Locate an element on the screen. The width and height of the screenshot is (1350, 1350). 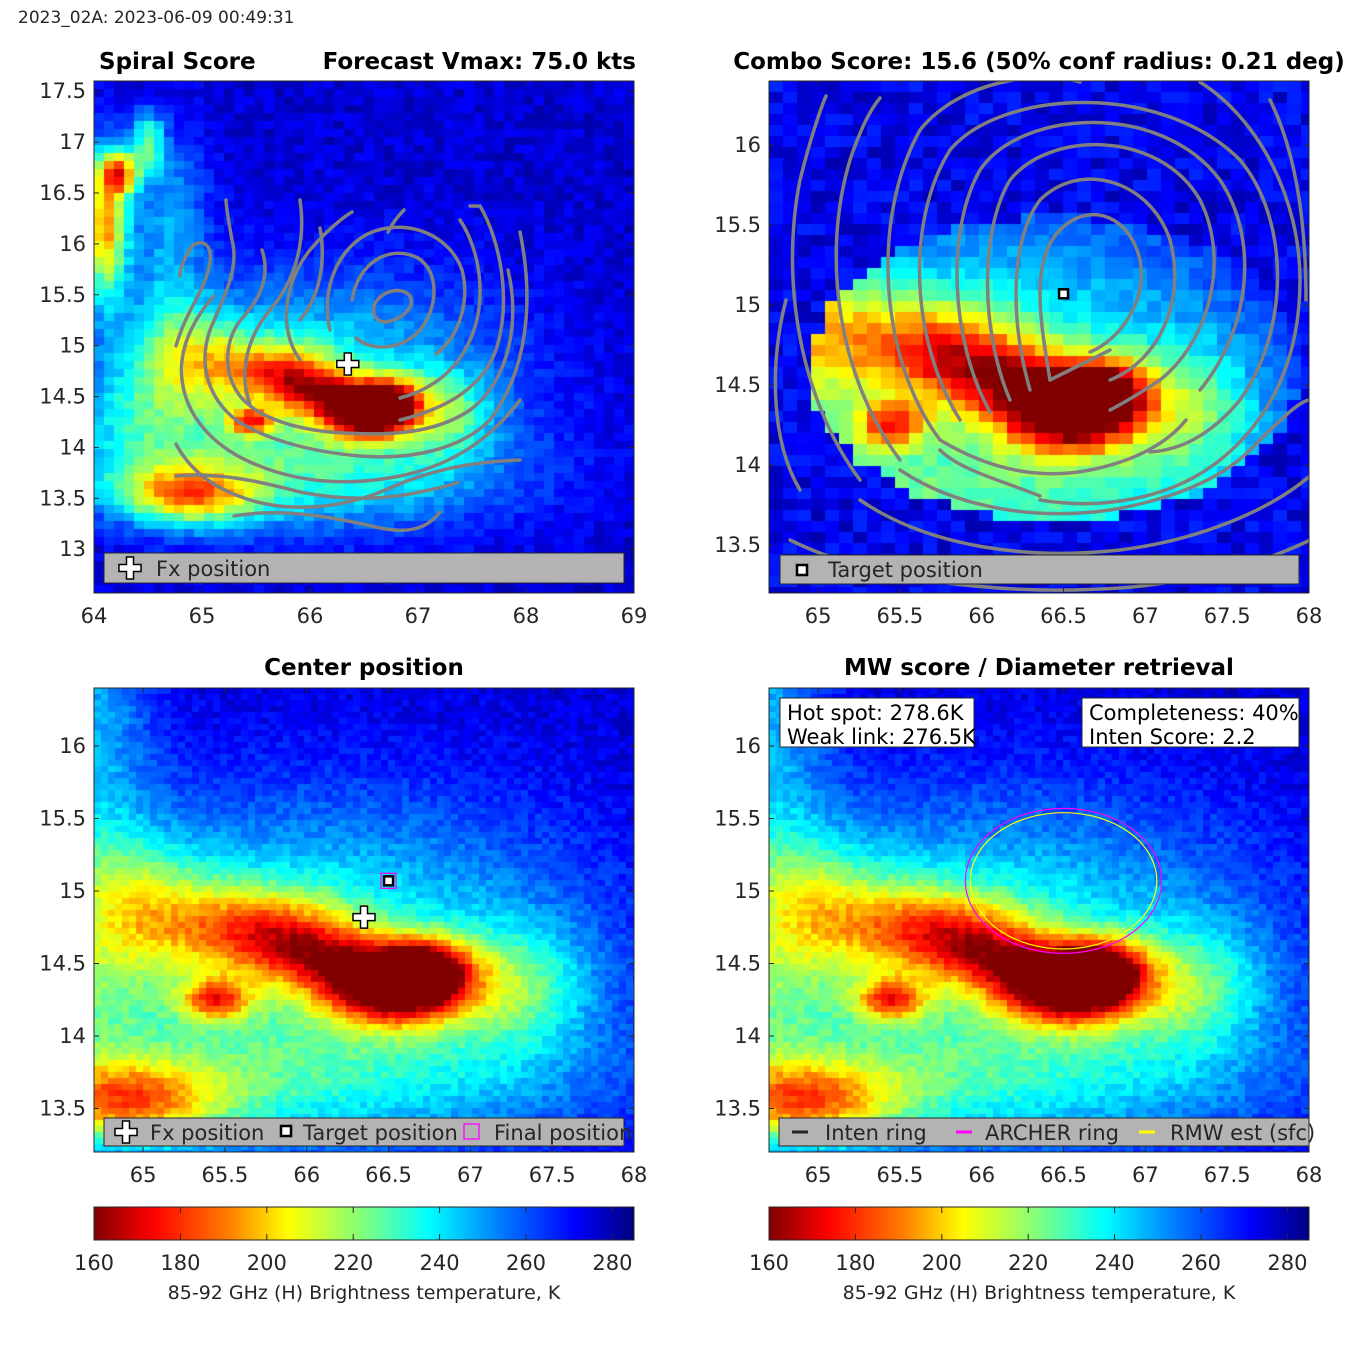
colorbar-tick-label: 200 is located at coordinates (267, 1263).